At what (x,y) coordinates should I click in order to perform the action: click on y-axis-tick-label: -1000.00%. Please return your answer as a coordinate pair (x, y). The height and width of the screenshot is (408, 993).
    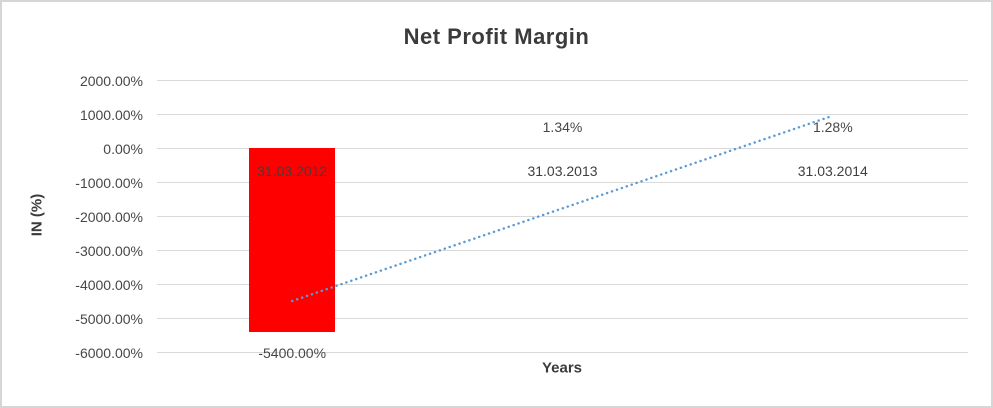
    Looking at the image, I should click on (109, 182).